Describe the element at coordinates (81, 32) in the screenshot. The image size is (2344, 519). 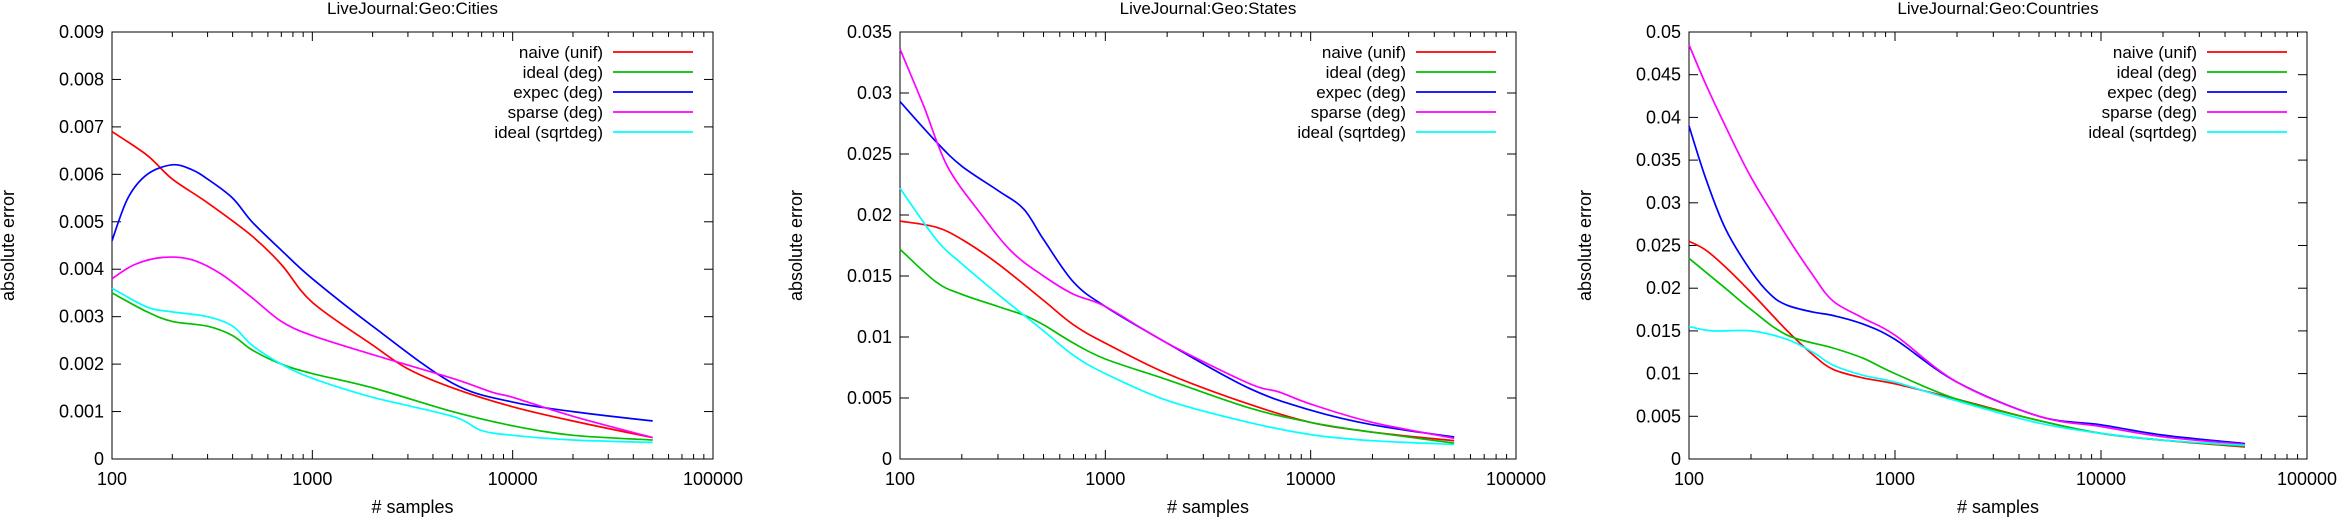
I see `y-tick-label: 0.009` at that location.